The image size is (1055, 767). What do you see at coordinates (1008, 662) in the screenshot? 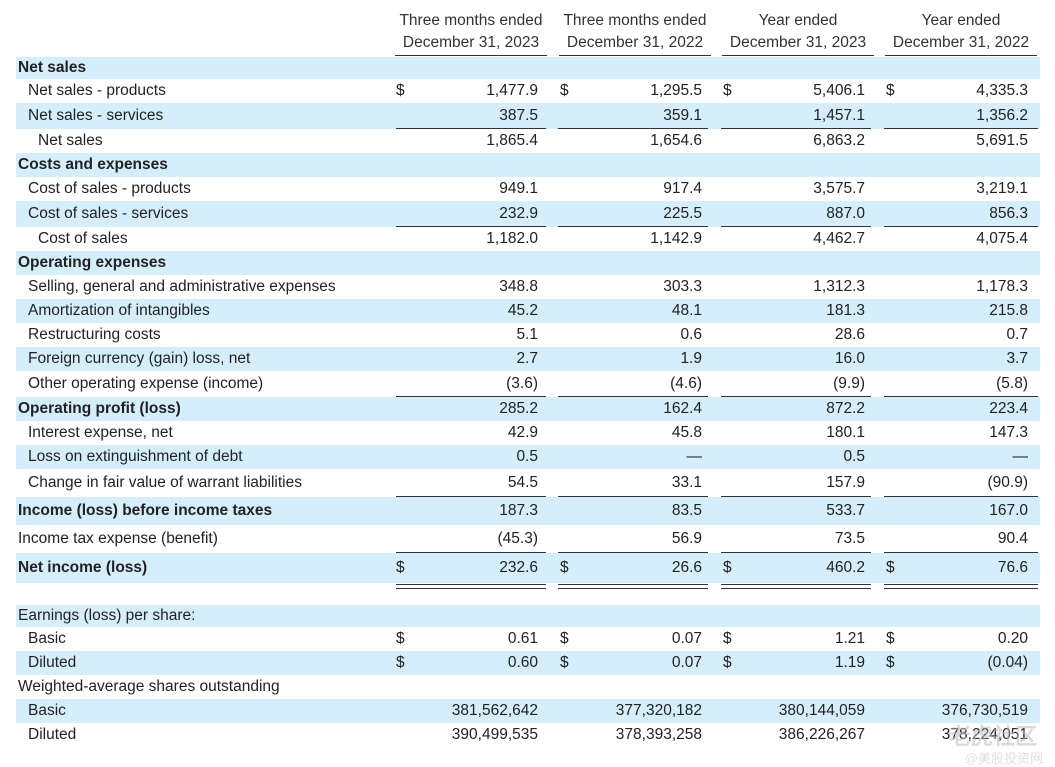
I see `cell-value: (0.04)` at bounding box center [1008, 662].